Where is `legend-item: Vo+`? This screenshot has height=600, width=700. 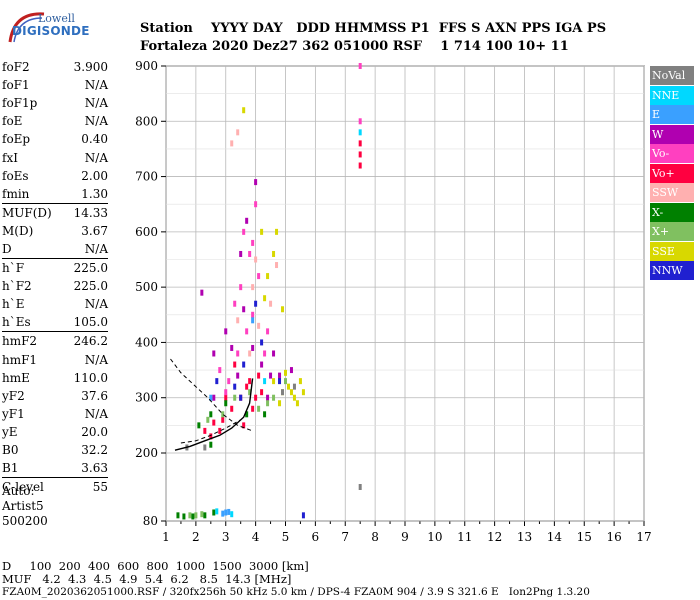 legend-item: Vo+ is located at coordinates (672, 173).